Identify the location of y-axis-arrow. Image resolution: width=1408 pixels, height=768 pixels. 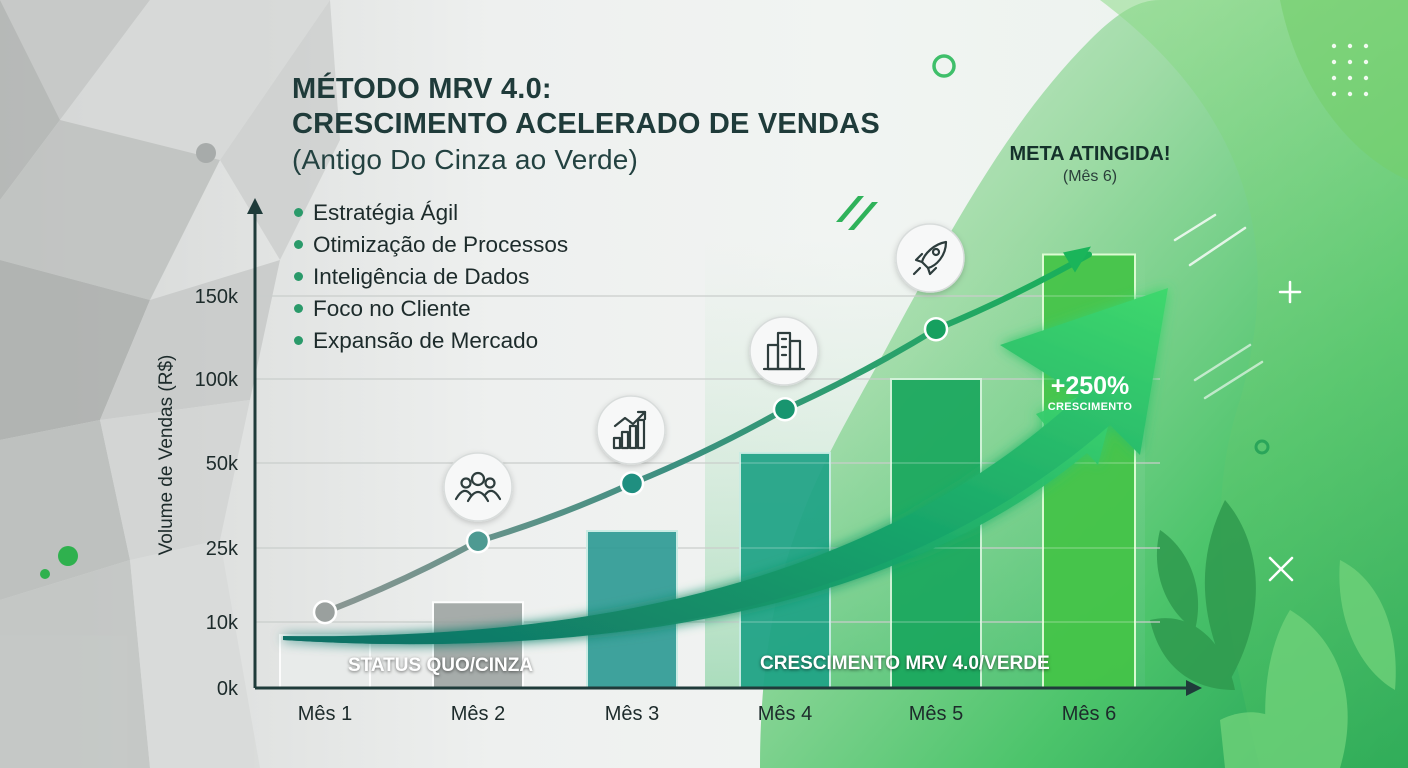
(255, 206).